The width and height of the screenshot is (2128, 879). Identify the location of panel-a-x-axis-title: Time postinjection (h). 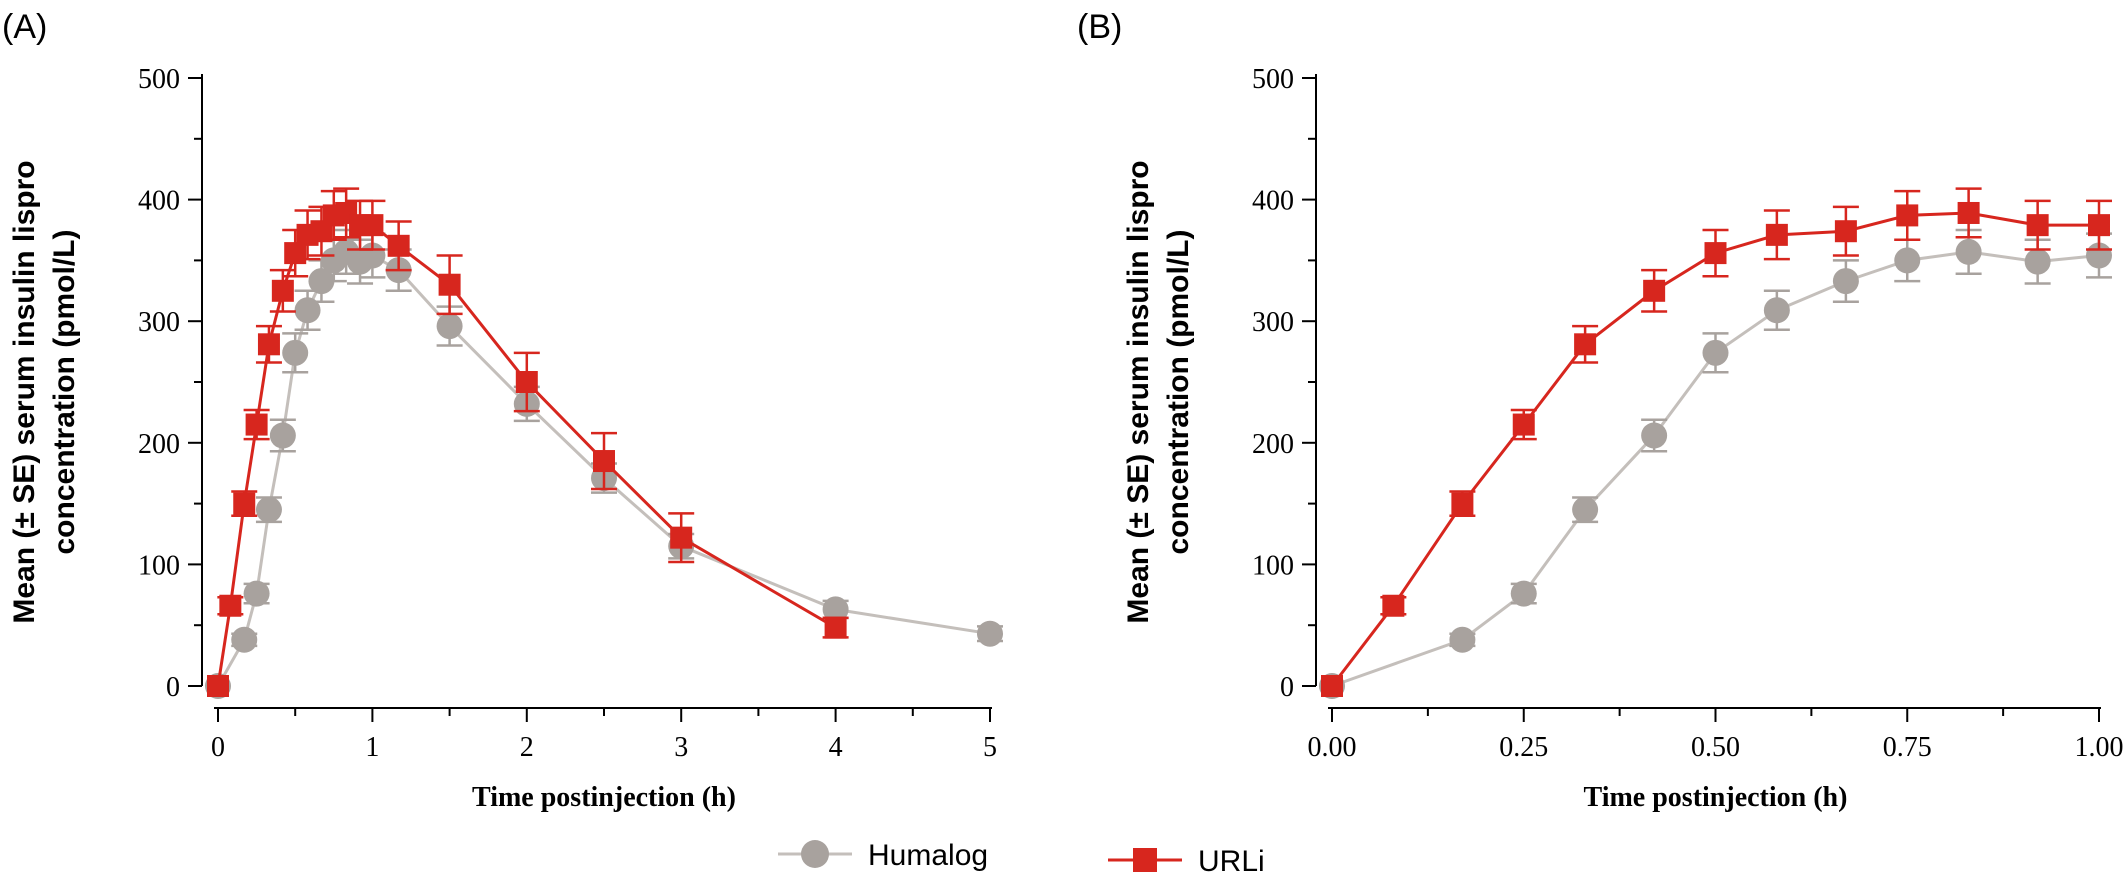
(604, 797).